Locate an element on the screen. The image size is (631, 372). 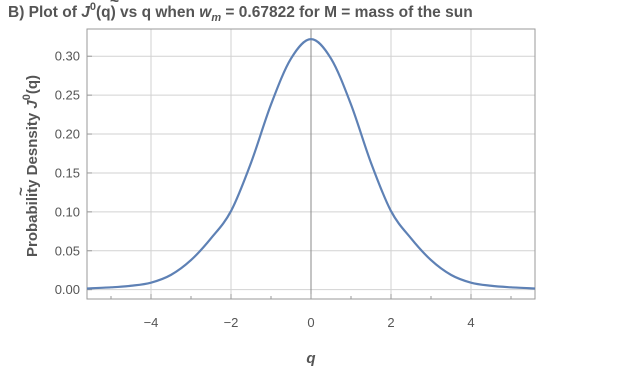
x-tick-label: −2 is located at coordinates (231, 322).